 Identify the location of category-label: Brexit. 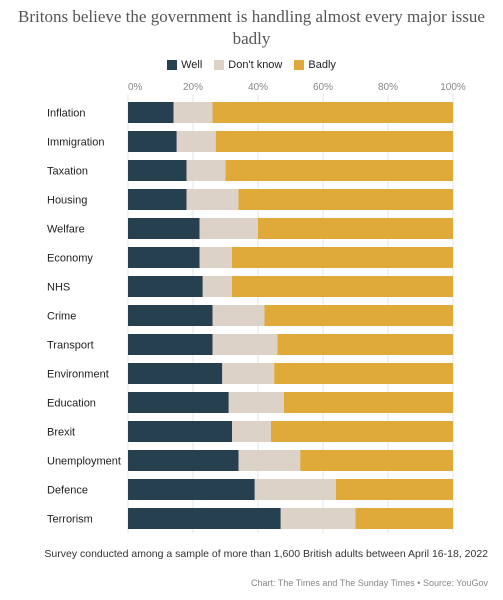
(61, 433).